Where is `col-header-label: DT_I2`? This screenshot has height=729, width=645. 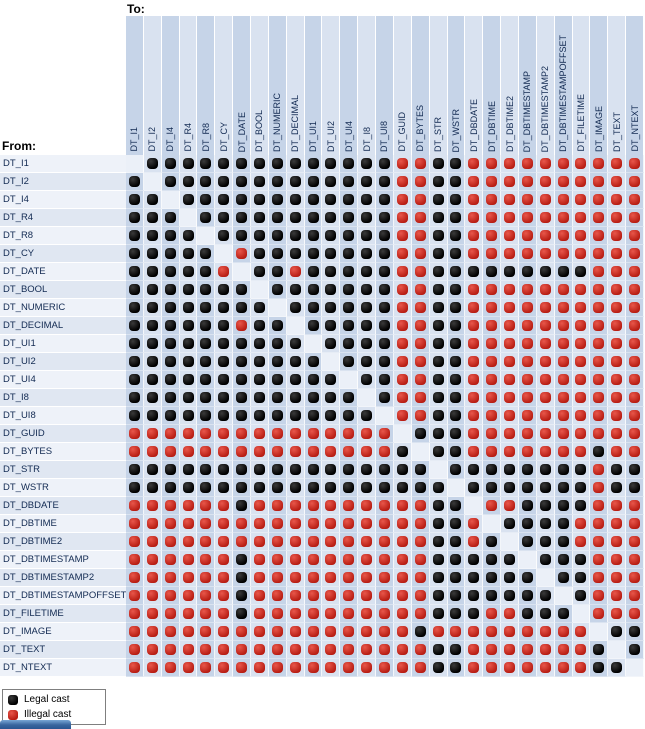 col-header-label: DT_I2 is located at coordinates (152, 139).